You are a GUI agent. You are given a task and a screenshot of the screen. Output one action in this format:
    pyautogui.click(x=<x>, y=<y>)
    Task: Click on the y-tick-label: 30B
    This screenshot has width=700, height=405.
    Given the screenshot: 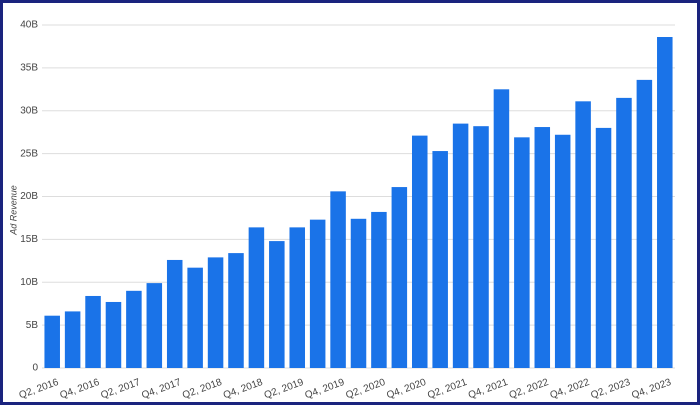 What is the action you would take?
    pyautogui.click(x=29, y=110)
    